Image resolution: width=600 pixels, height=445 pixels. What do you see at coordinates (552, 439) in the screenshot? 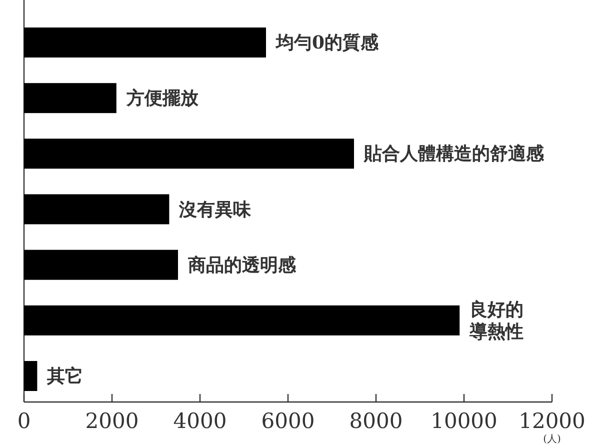
I see `x-axis-title: (人)` at bounding box center [552, 439].